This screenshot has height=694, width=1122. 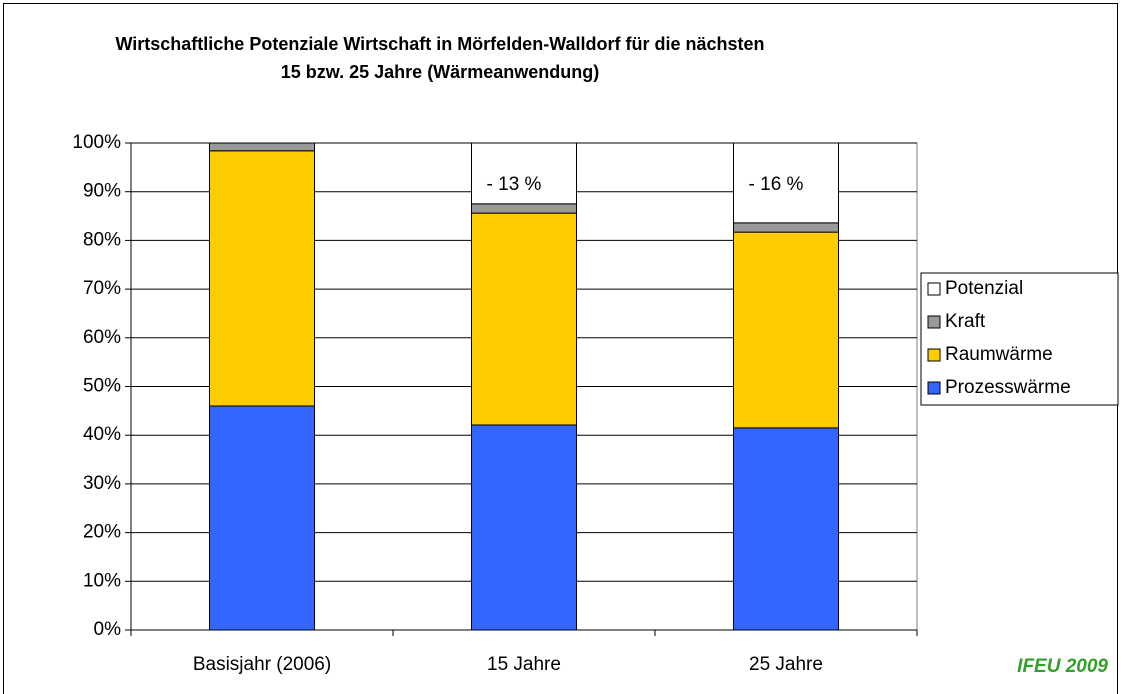 I want to click on x-tick-label: 15 Jahre, so click(x=524, y=664).